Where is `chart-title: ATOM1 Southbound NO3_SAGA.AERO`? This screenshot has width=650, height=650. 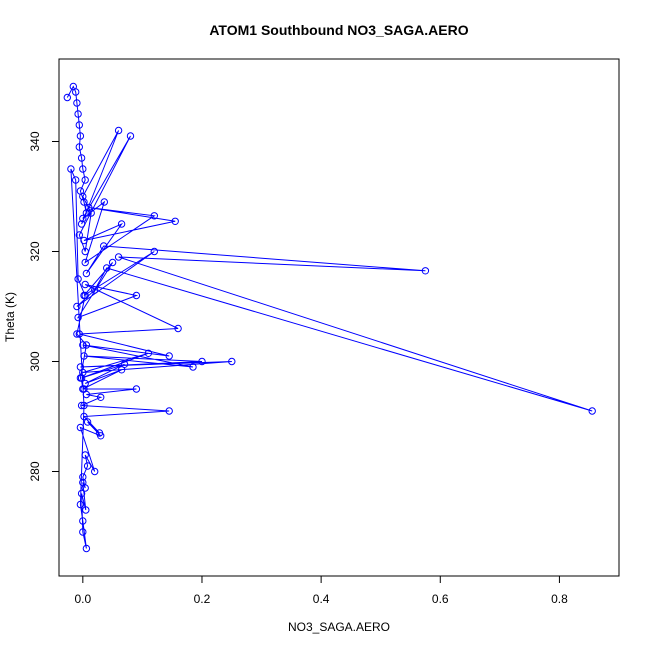
chart-title: ATOM1 Southbound NO3_SAGA.AERO is located at coordinates (338, 30).